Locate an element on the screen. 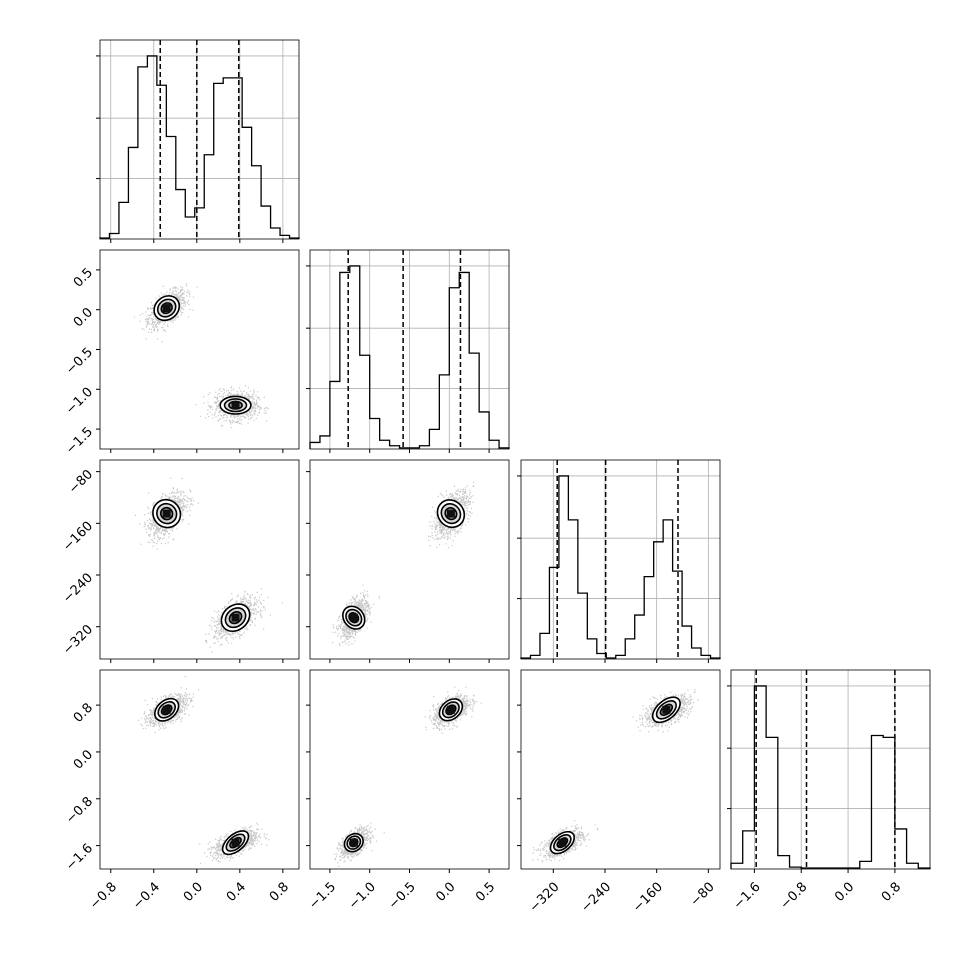 This screenshot has height=970, width=970. x-tick-label: 0.4 is located at coordinates (236, 892).